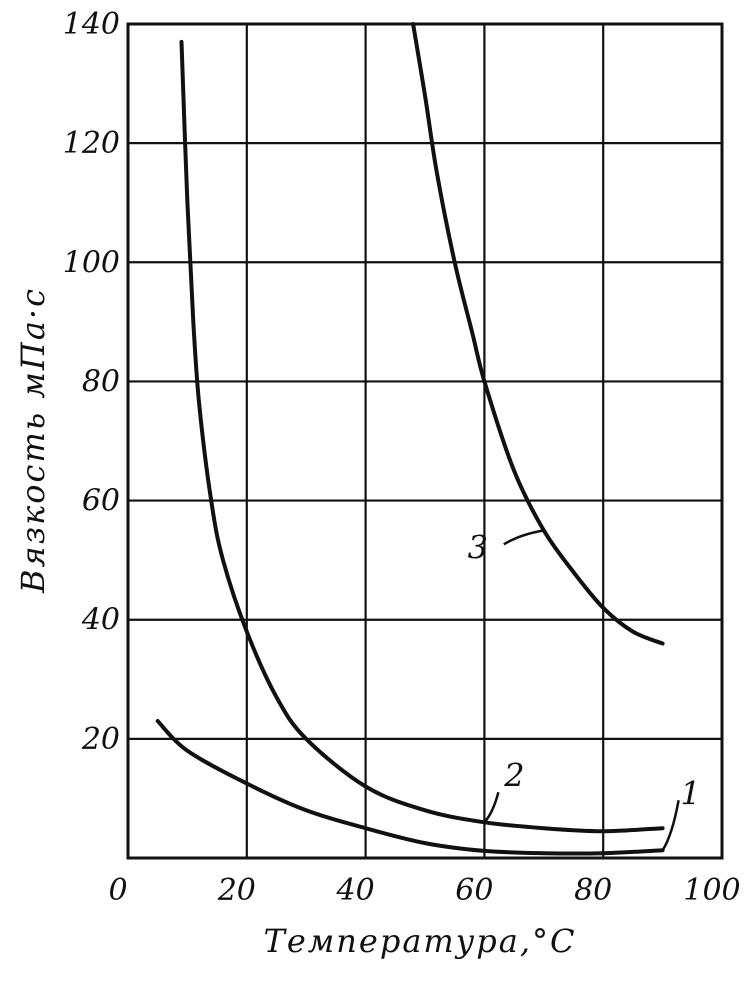 This screenshot has height=984, width=756. Describe the element at coordinates (101, 381) in the screenshot. I see `y-tick-label: 80` at that location.